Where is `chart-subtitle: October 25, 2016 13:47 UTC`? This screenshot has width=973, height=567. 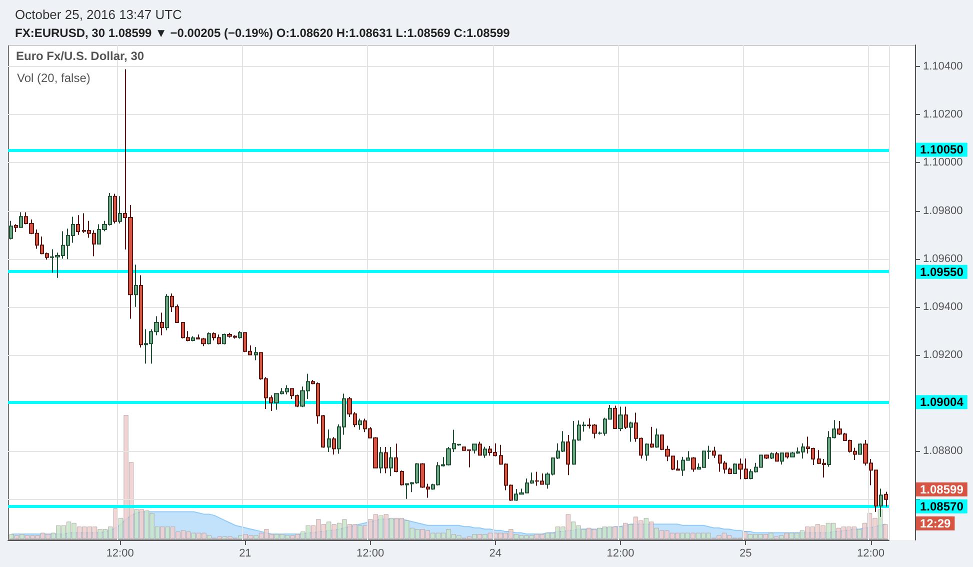 chart-subtitle: October 25, 2016 13:47 UTC is located at coordinates (98, 14).